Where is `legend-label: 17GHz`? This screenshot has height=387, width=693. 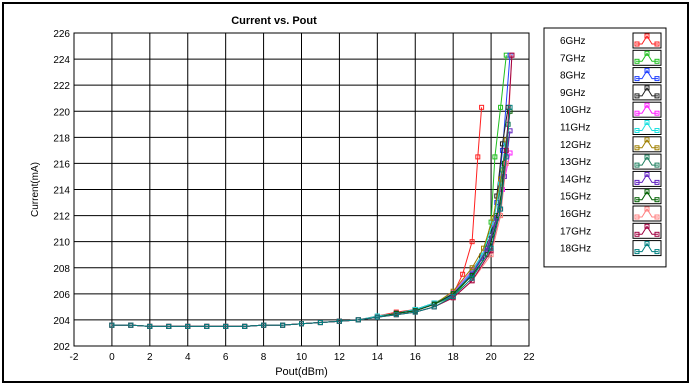 legend-label: 17GHz is located at coordinates (575, 231).